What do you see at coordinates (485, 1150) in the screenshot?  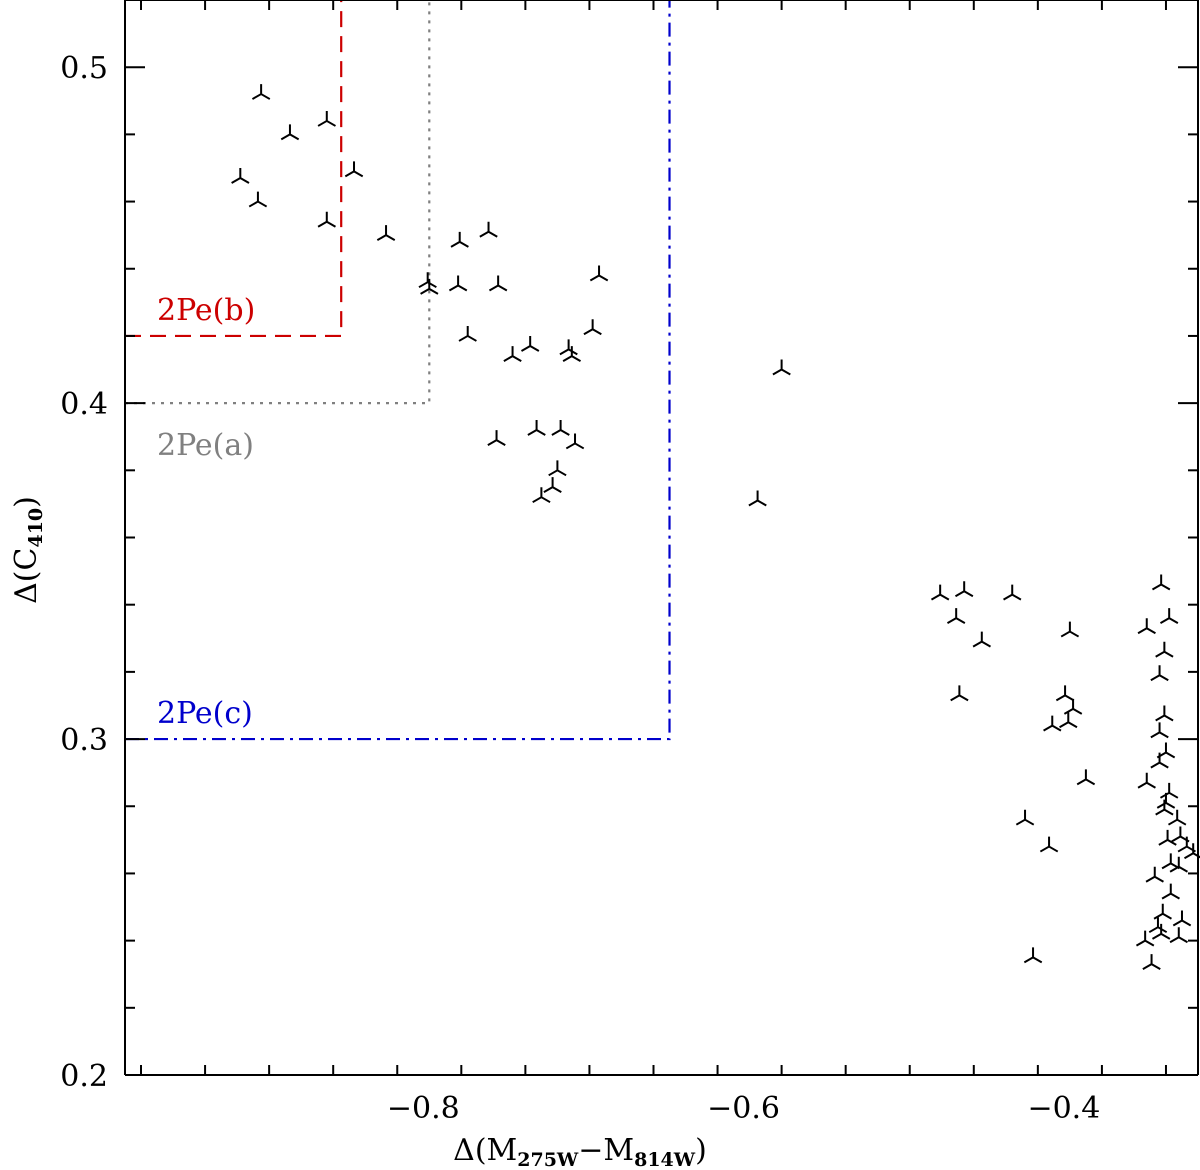 I see `x-axis-title-prefix: Δ(M` at bounding box center [485, 1150].